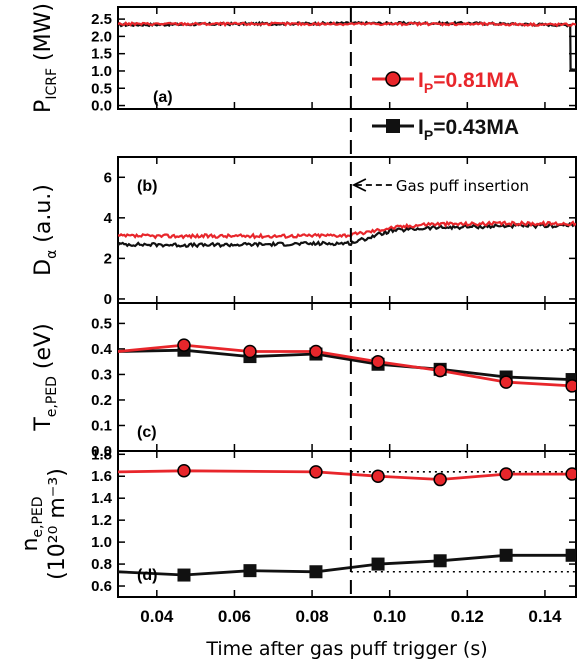 This screenshot has width=577, height=669. I want to click on y-axis-title: Dα (a.u.), so click(45, 230).